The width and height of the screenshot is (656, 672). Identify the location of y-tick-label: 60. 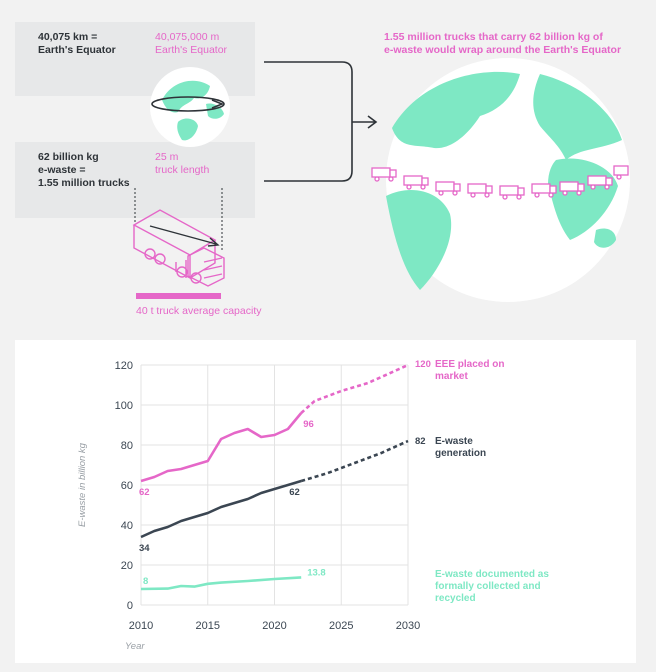
(127, 486).